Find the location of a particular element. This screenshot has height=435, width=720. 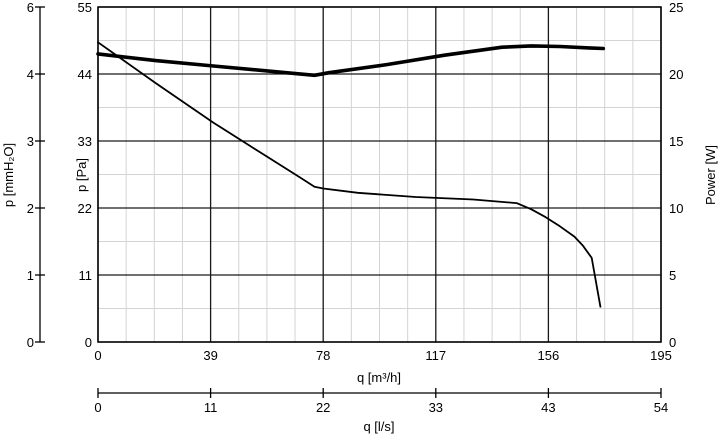

y2-tick-label: 2 is located at coordinates (30, 208).